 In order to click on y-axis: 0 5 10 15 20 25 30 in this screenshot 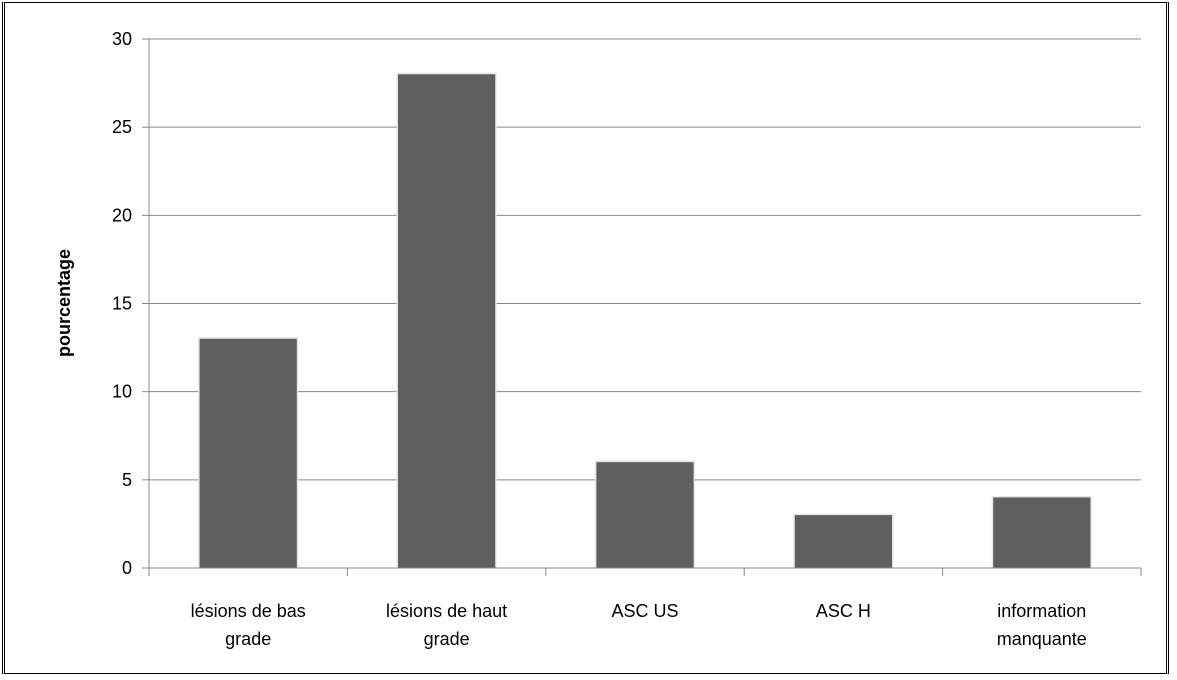, I will do `click(131, 303)`.